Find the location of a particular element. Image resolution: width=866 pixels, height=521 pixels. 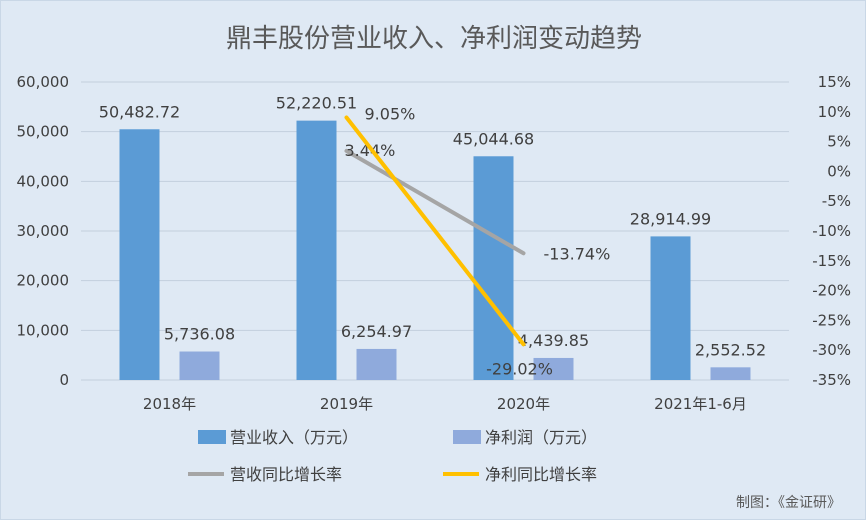

right-tick-label: -5% is located at coordinates (836, 201).